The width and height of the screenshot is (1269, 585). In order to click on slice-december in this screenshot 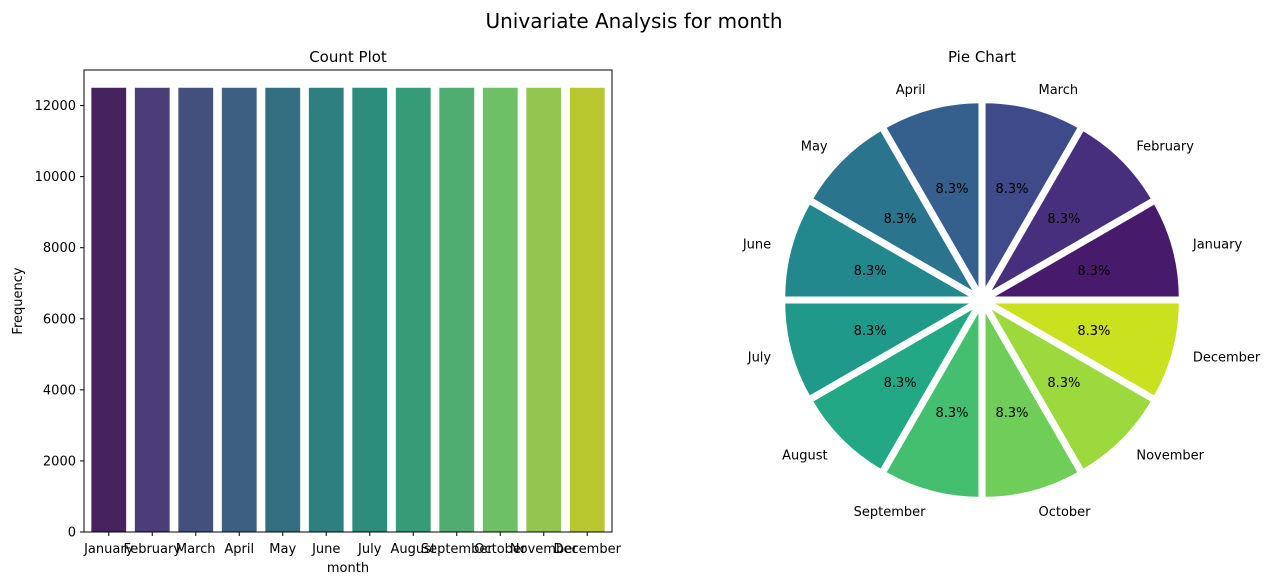, I will do `click(1081, 350)`.